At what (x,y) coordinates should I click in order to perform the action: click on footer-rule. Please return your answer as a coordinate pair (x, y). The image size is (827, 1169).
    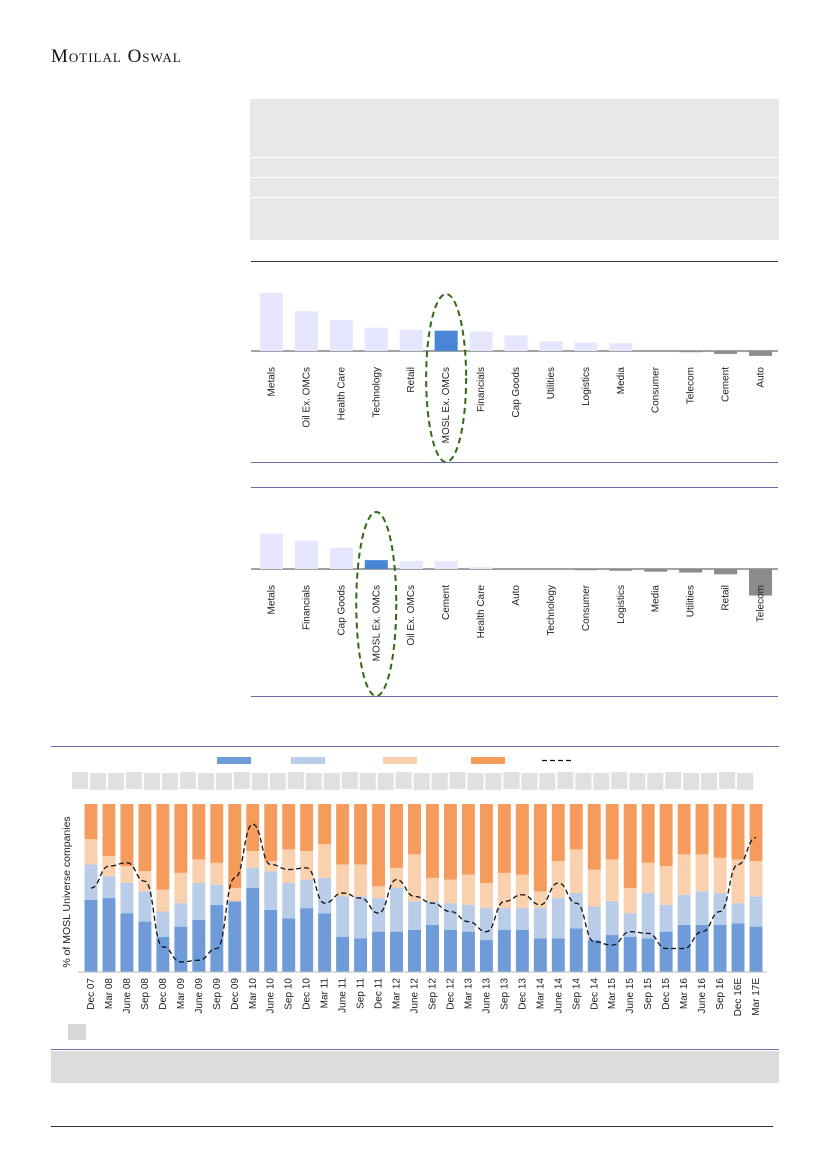
    Looking at the image, I should click on (412, 1126).